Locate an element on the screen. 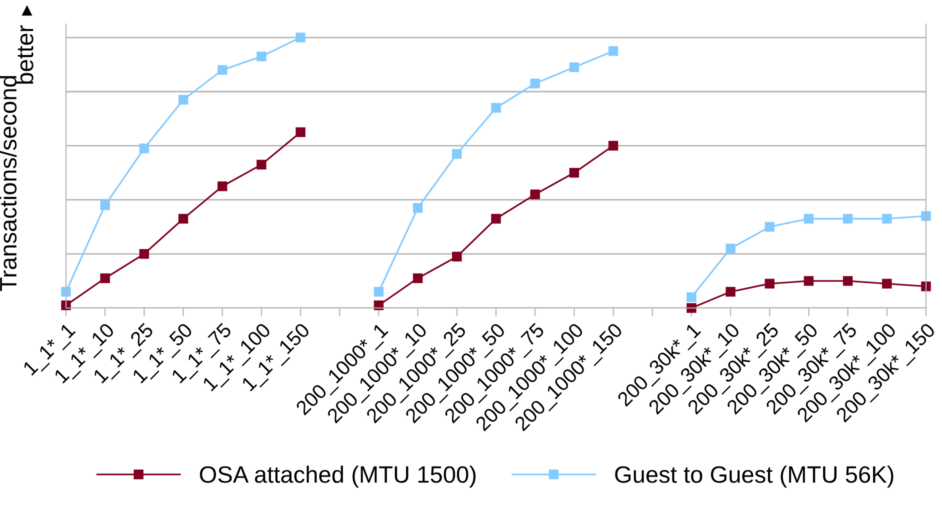 This screenshot has width=942, height=517. legend-label: OSA attached (MTU 1500) is located at coordinates (338, 477).